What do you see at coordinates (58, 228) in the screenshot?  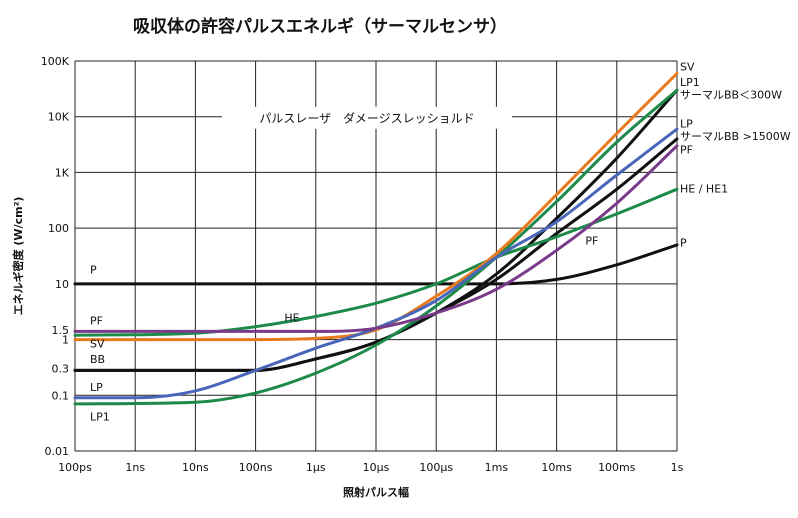 I see `y-tick-label: 100` at bounding box center [58, 228].